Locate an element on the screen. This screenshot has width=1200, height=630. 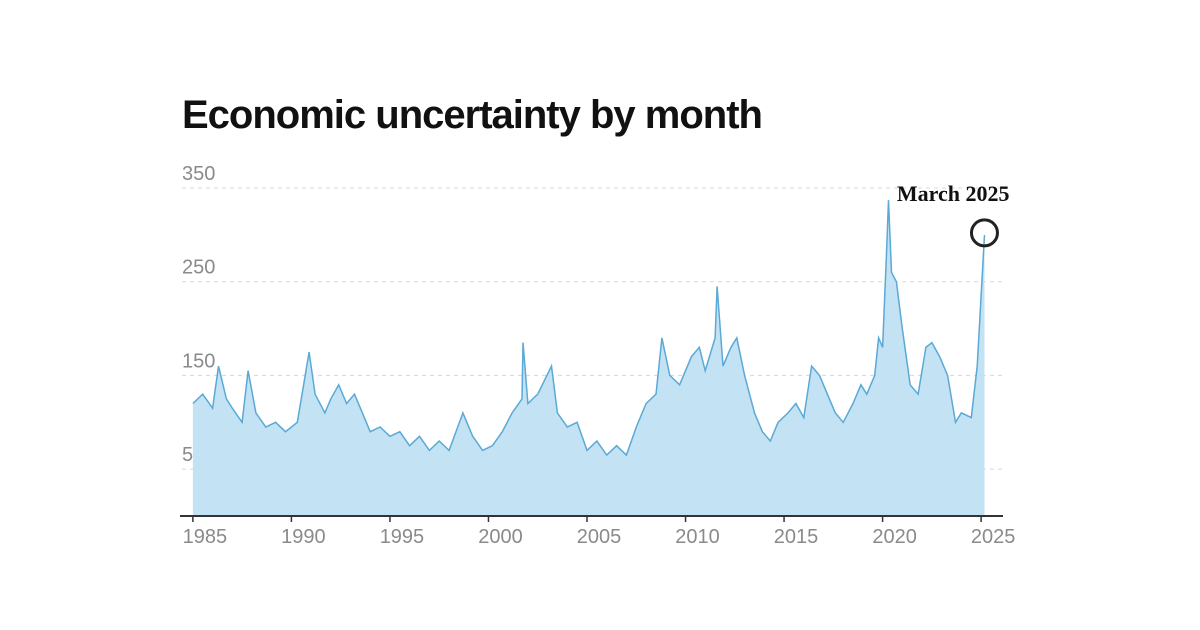
x-tick-label: 1990 is located at coordinates (303, 537).